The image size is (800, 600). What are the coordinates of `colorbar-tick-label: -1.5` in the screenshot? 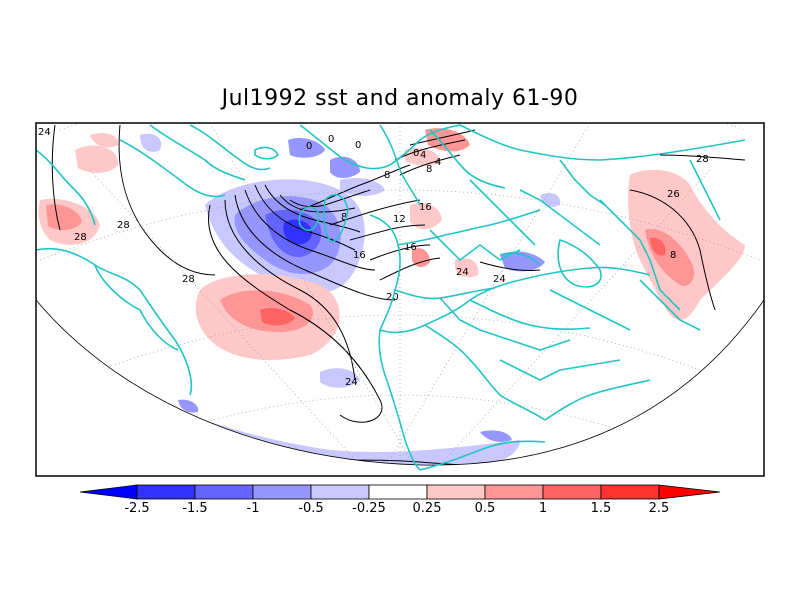 It's located at (195, 508).